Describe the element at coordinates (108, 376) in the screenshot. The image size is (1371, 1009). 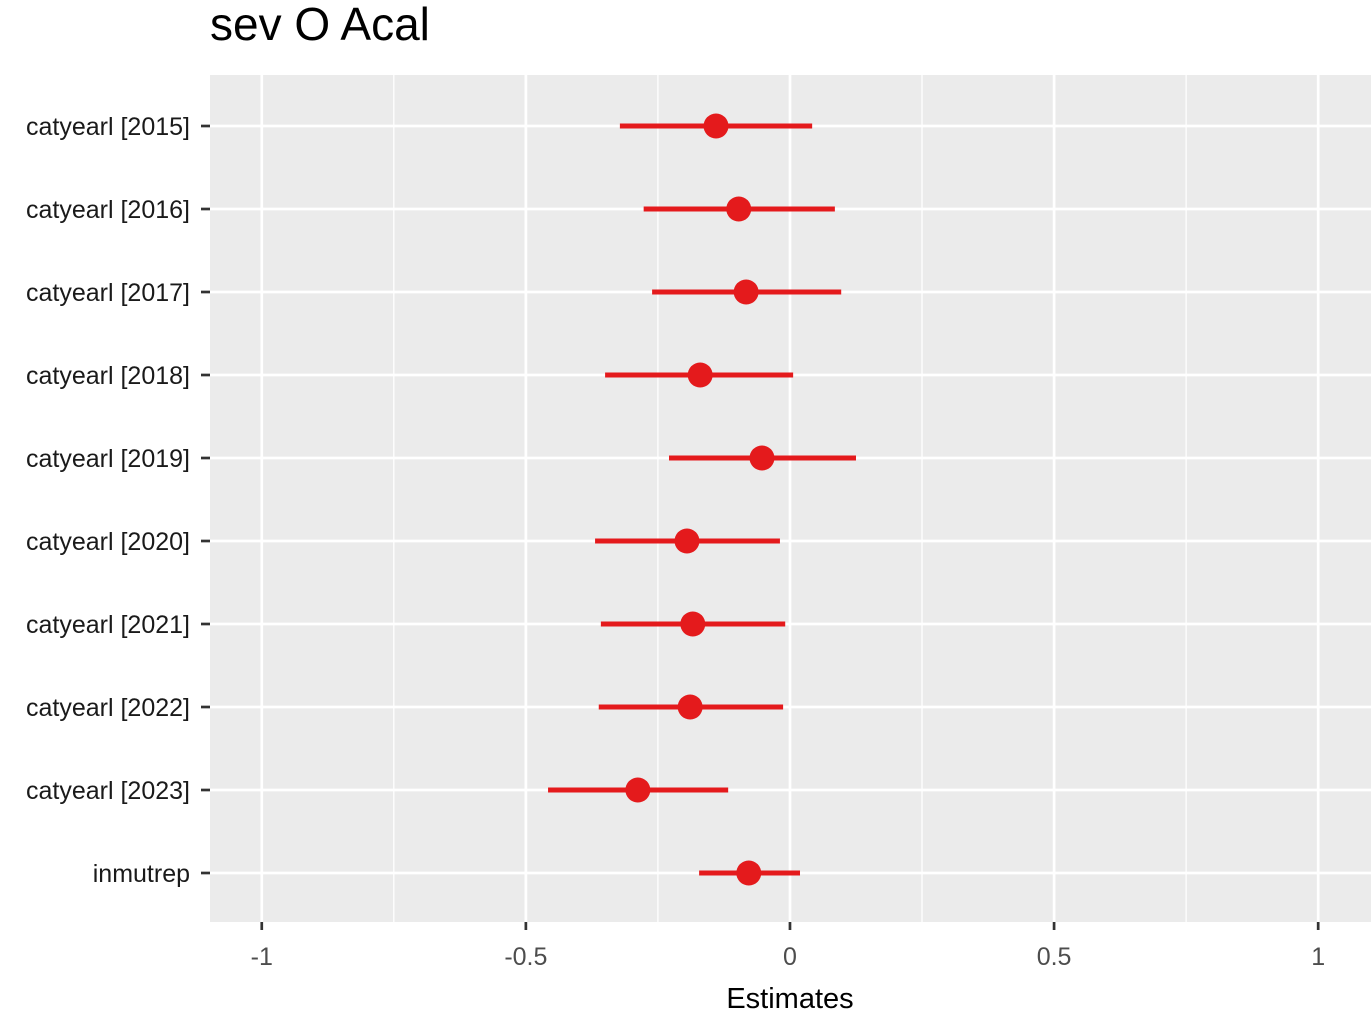
I see `y-tick-label: catyearl [2018]` at that location.